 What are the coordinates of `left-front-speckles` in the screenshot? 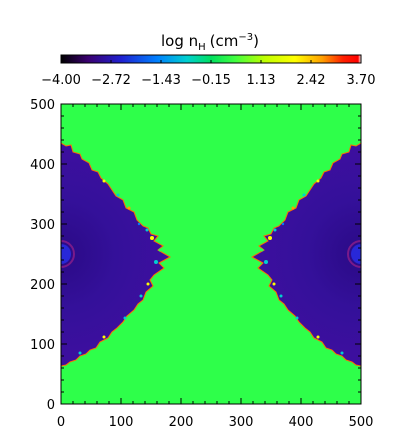 It's located at (120, 267).